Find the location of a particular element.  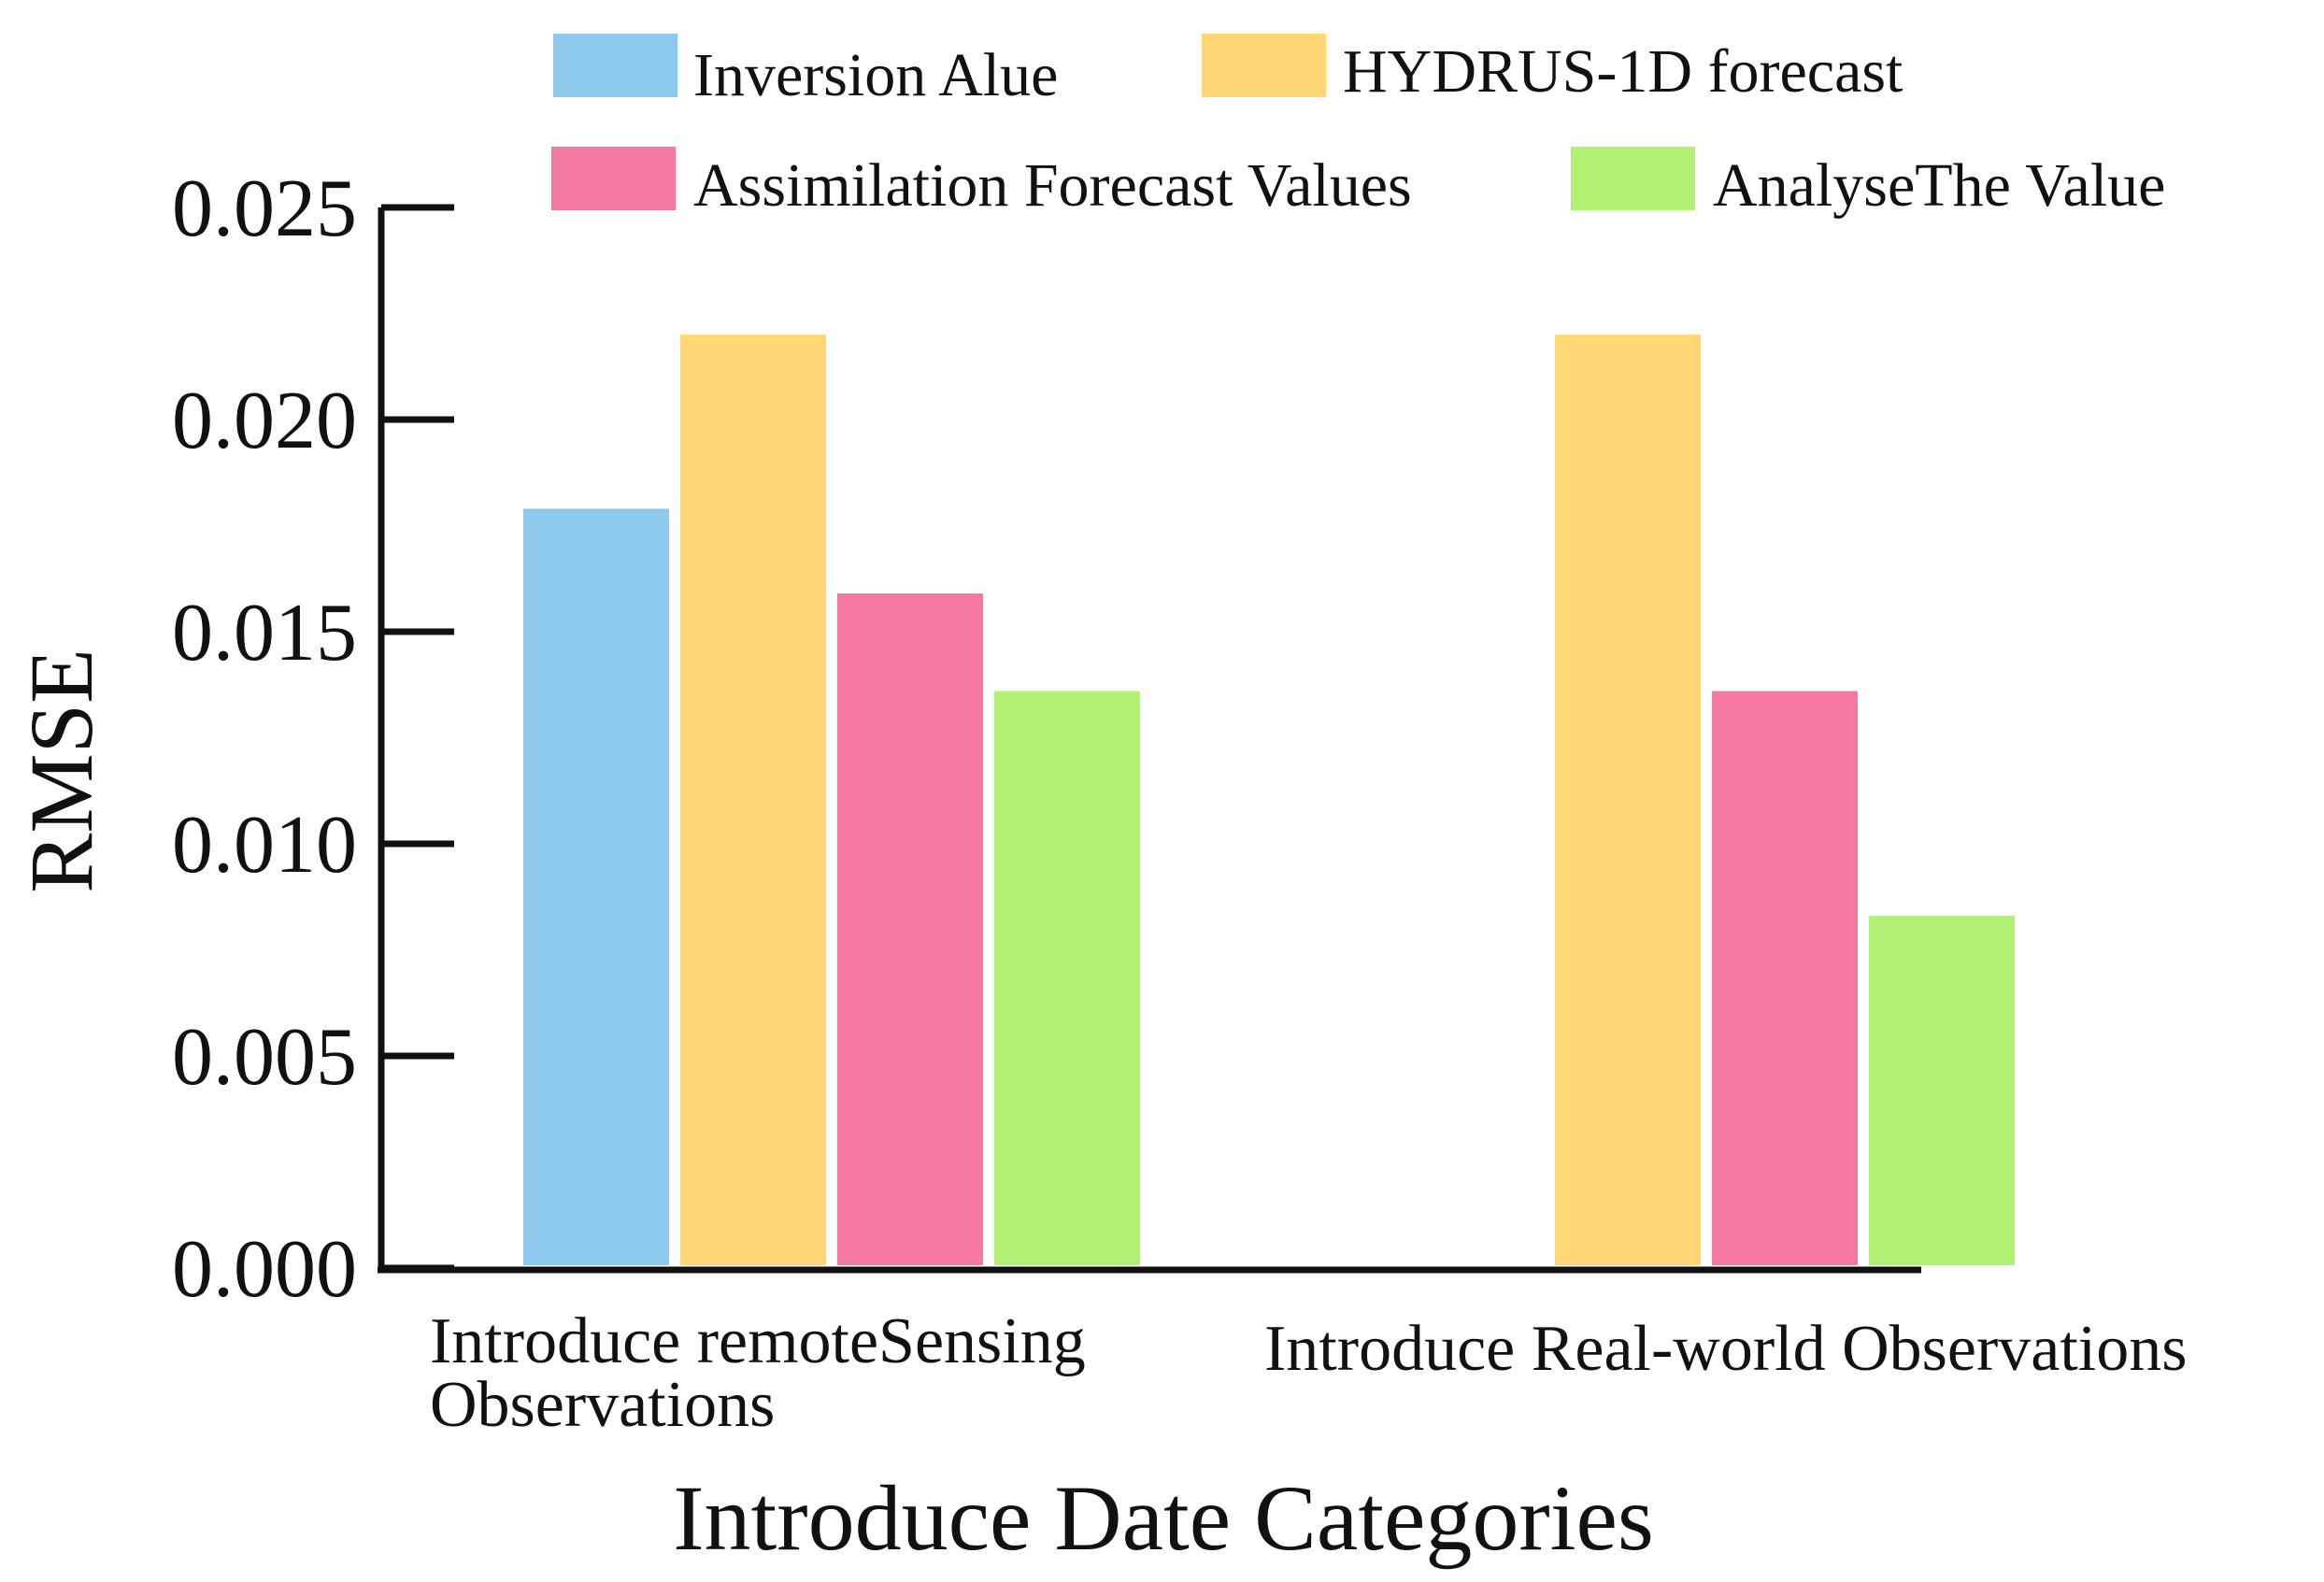

x-axis-title: Introduce Date Categories is located at coordinates (1163, 1518).